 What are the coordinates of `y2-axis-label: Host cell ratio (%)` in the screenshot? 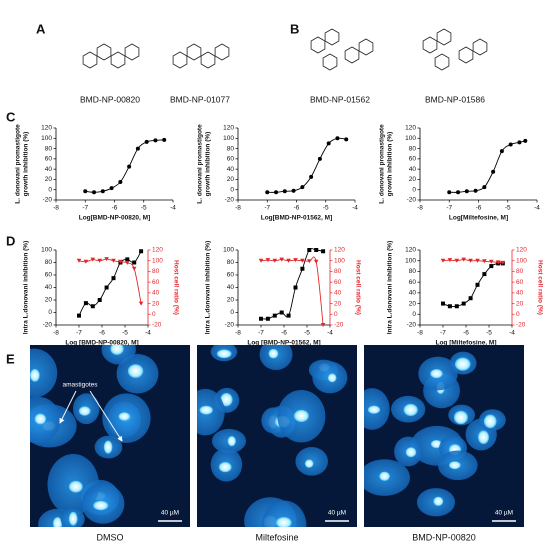 It's located at (357, 287).